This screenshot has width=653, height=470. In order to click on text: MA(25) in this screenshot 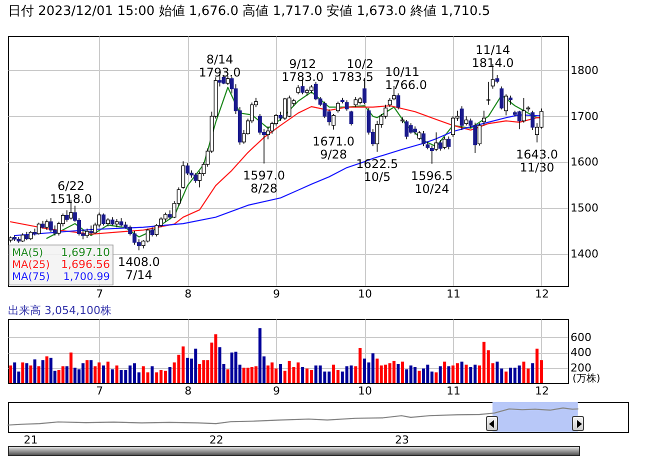, I will do `click(31, 265)`.